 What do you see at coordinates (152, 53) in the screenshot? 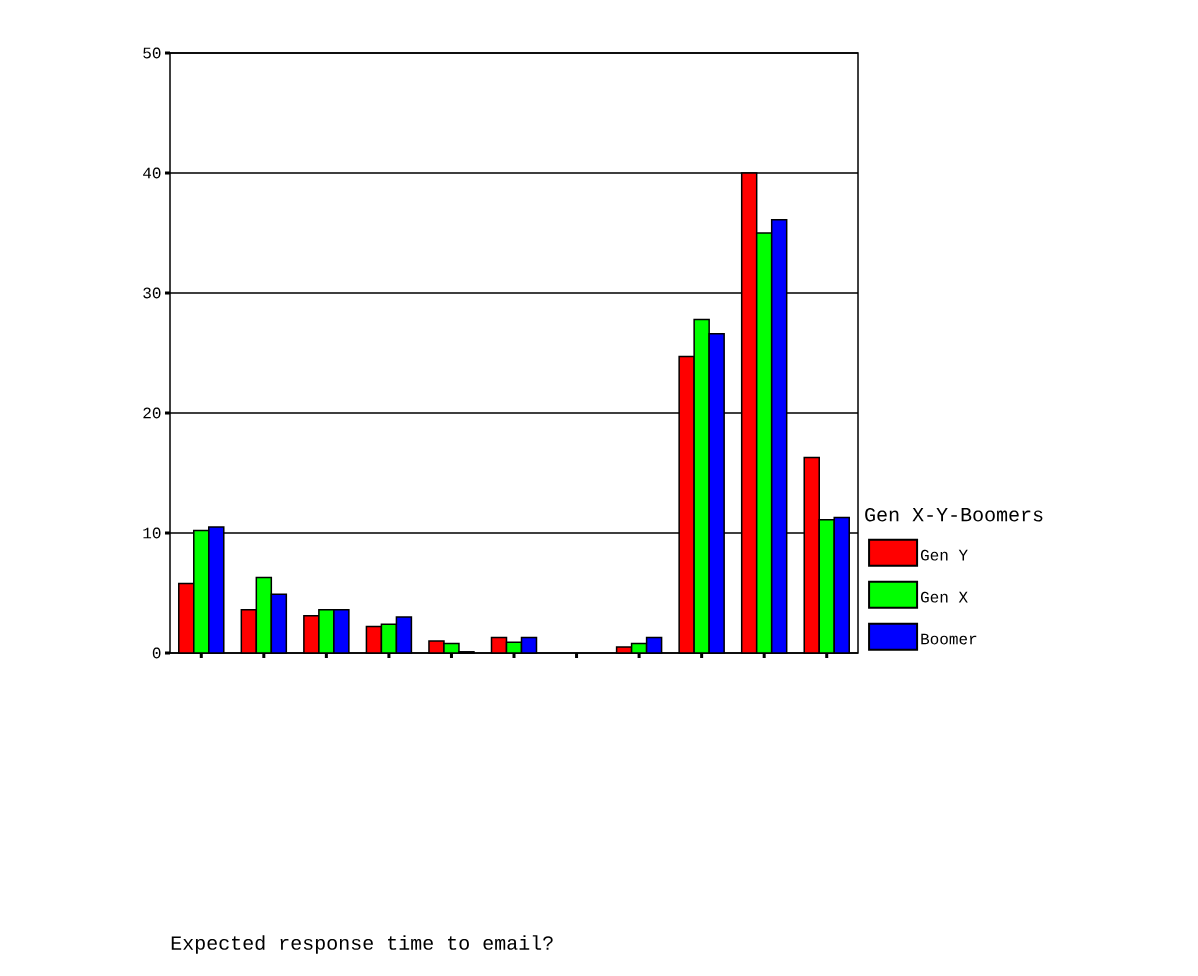
I see `y-tick-label: 50` at bounding box center [152, 53].